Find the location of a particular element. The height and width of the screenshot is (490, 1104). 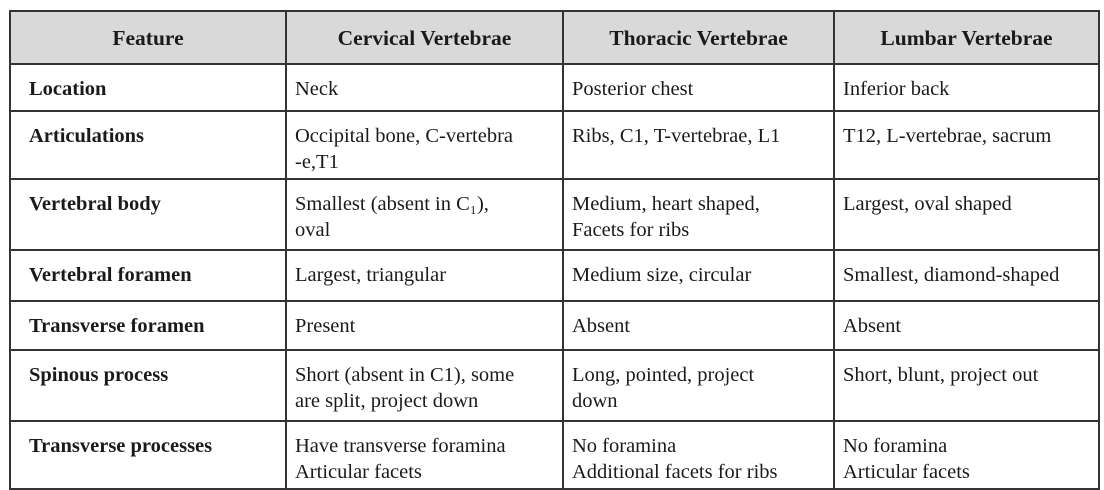

lumbar-cell: Largest, oval shaped is located at coordinates (966, 214).